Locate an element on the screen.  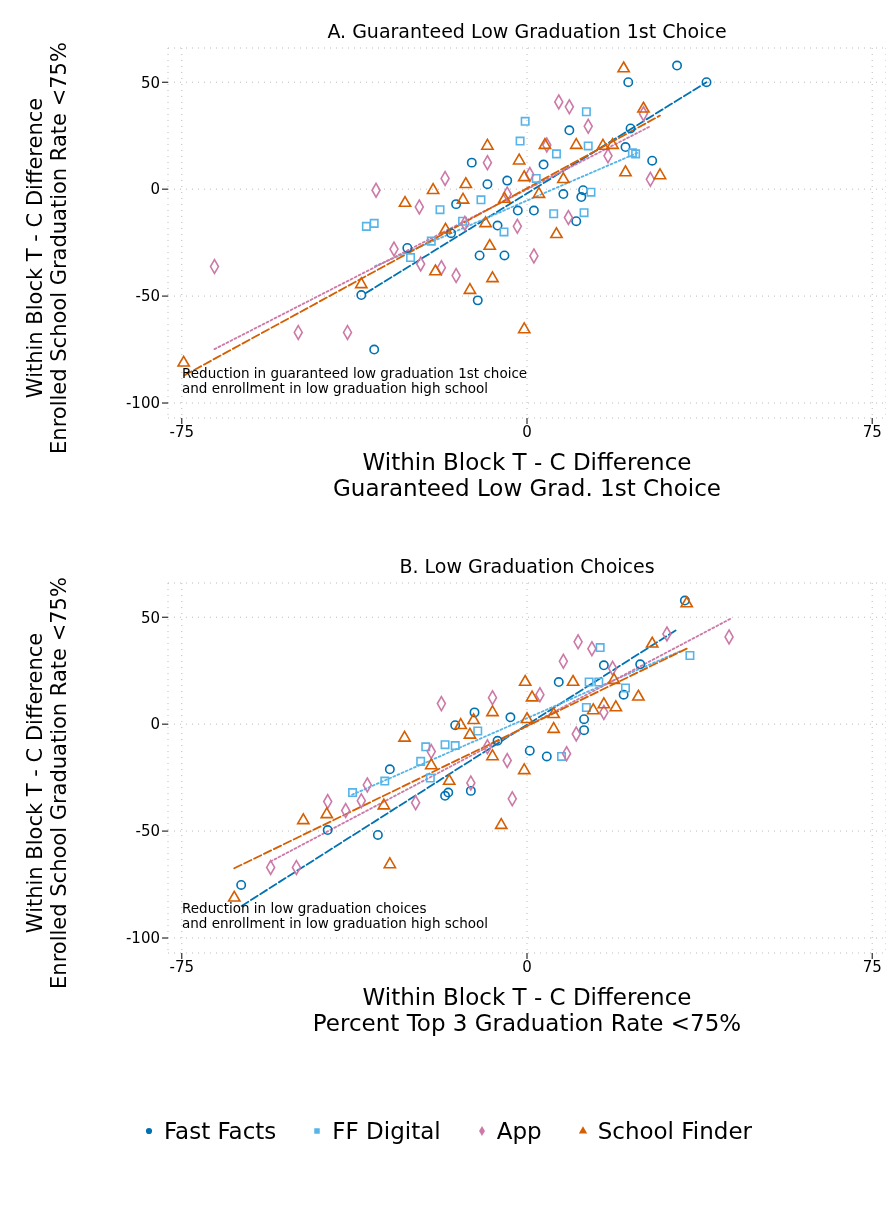
y-tick-label: 0 is located at coordinates (155, 189).